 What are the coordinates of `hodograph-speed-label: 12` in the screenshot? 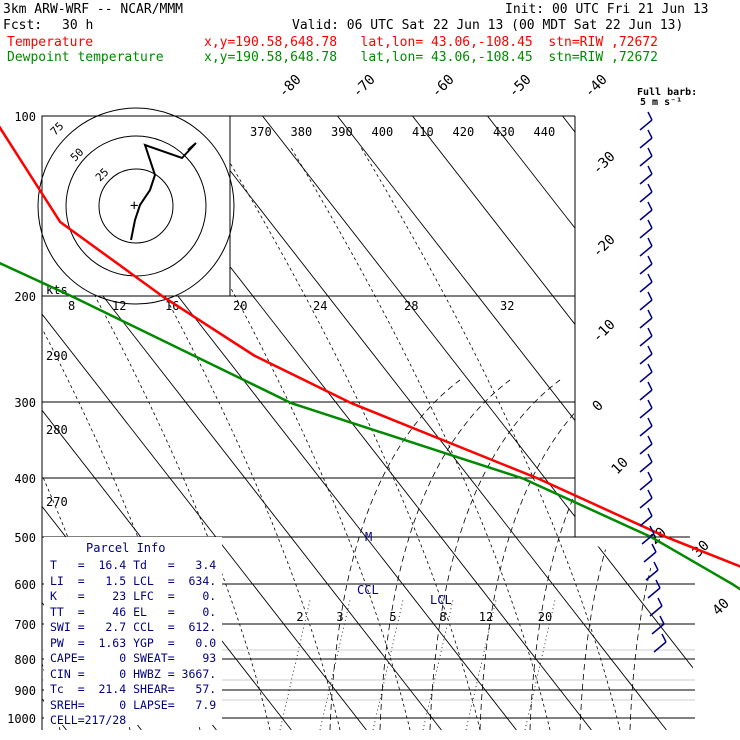 It's located at (119, 306).